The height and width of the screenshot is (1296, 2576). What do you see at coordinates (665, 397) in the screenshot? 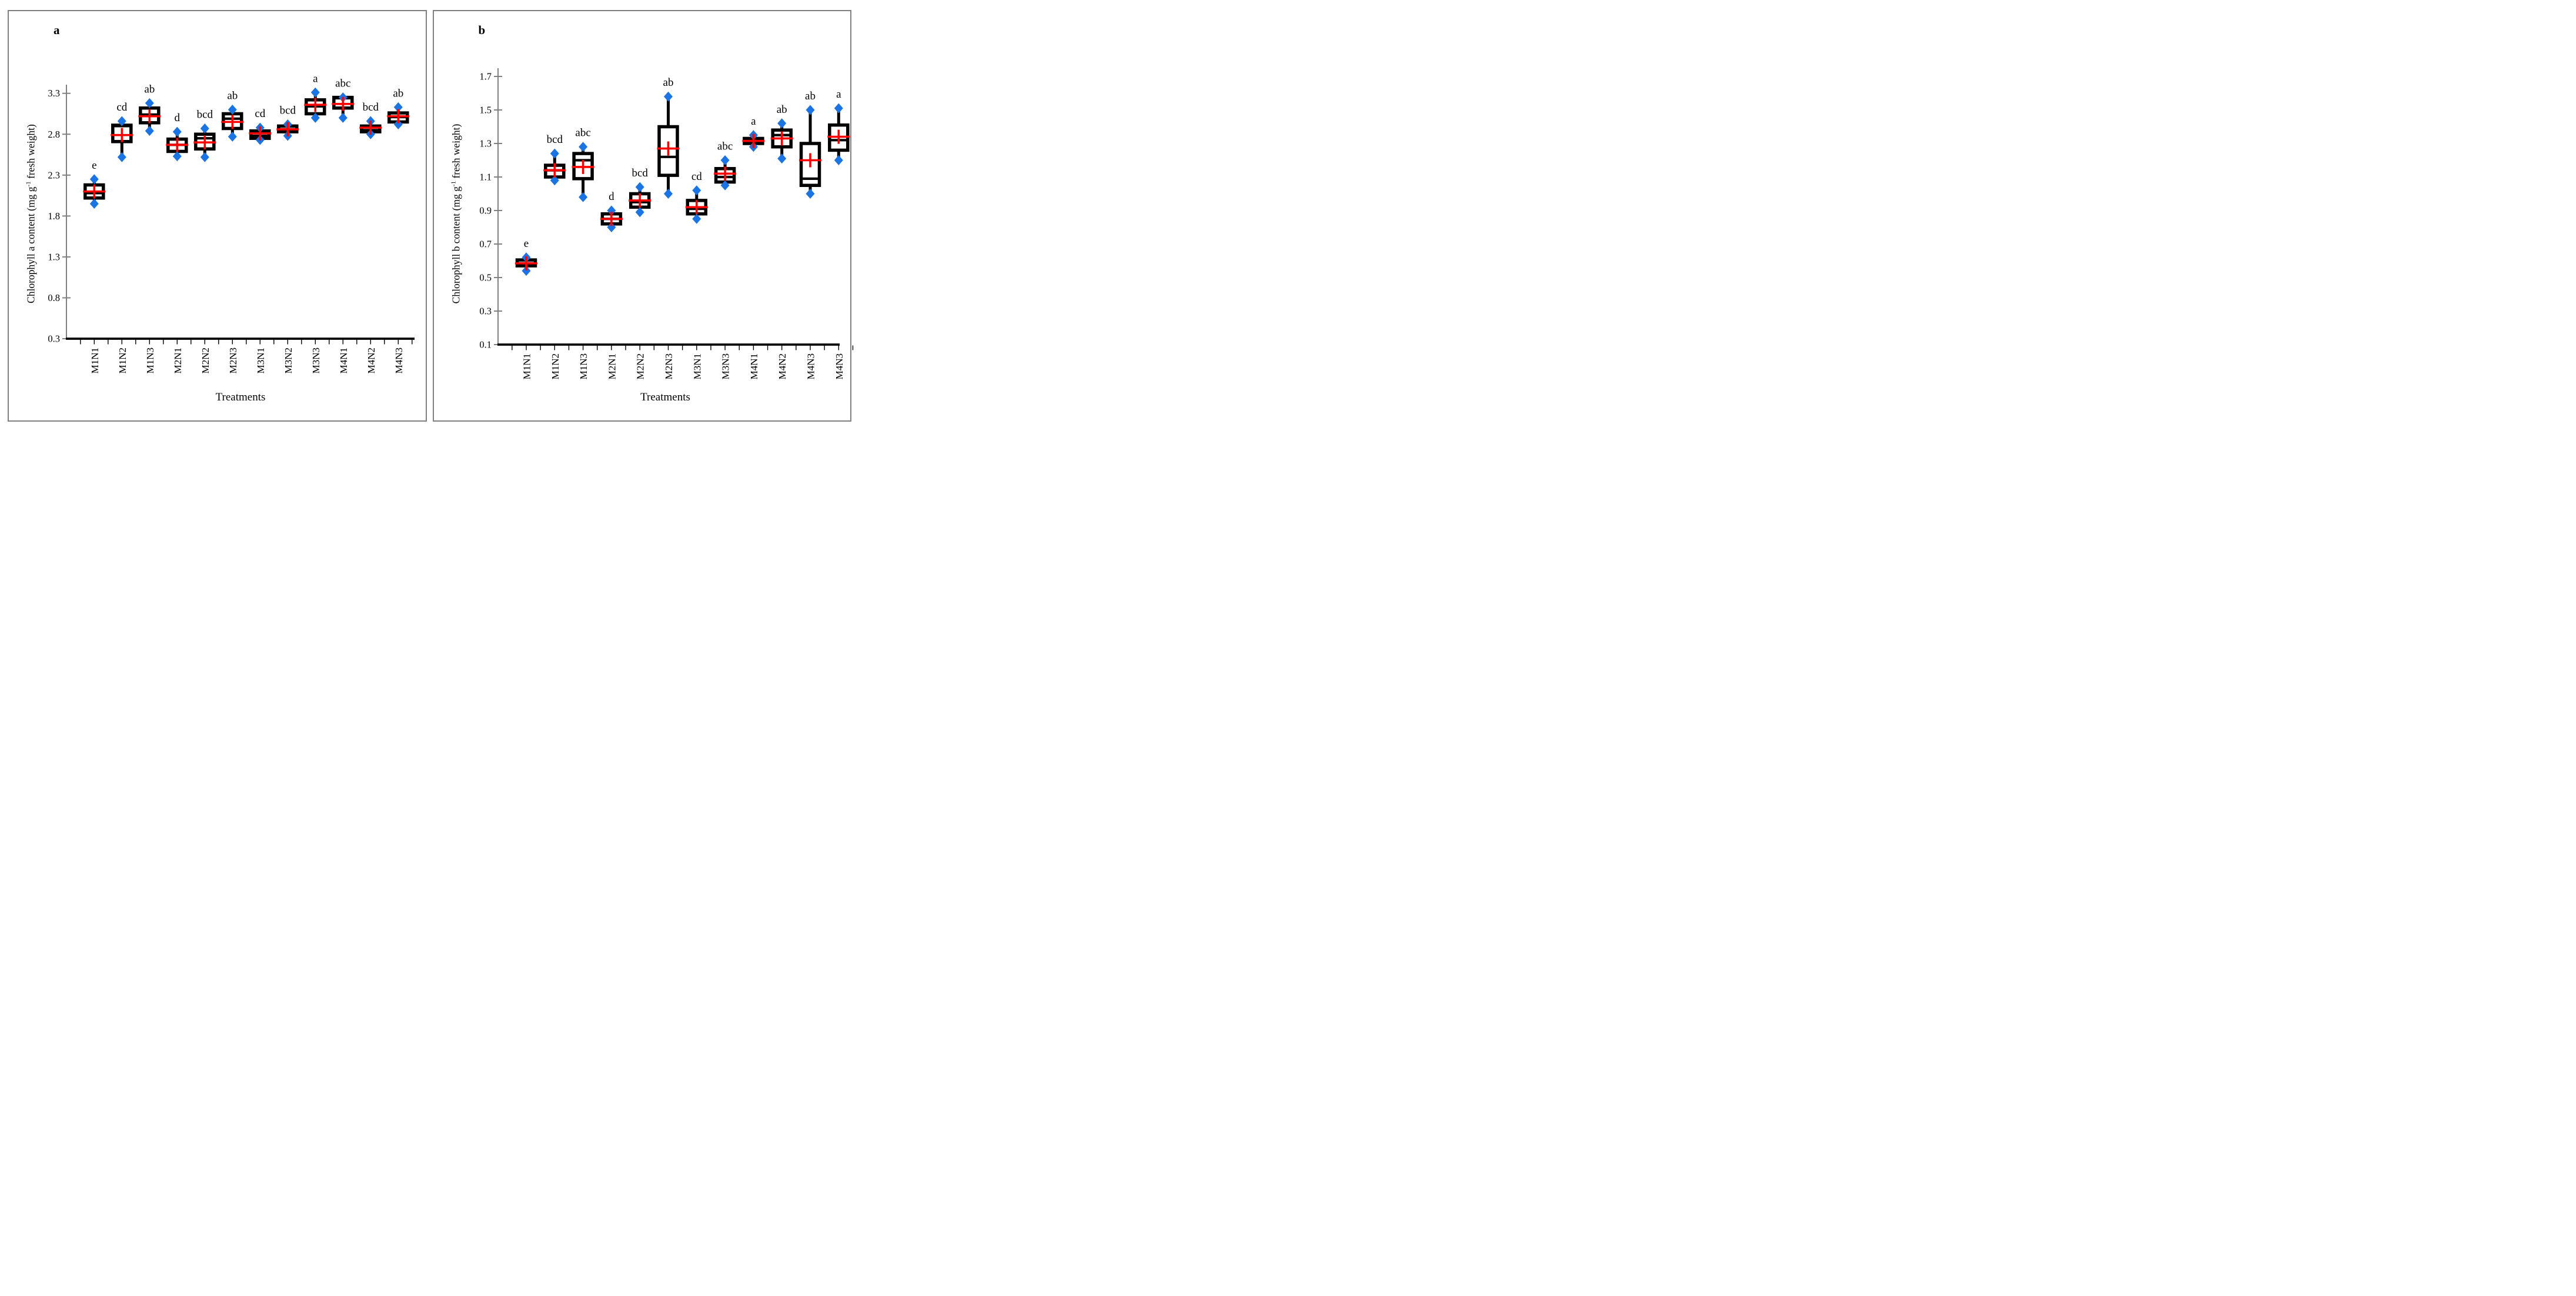
I see `panel-b-x-axis-title: Treatments` at bounding box center [665, 397].